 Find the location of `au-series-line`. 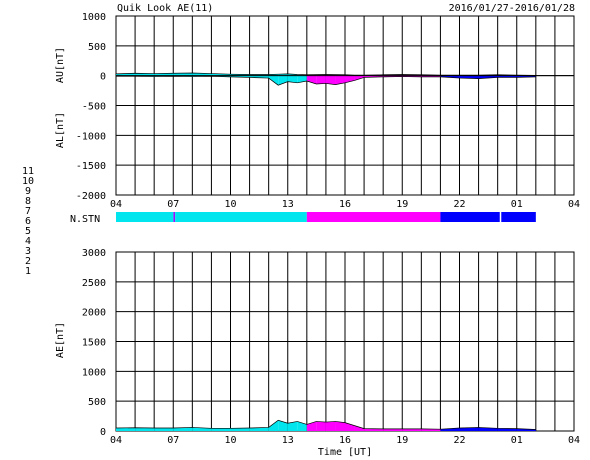

au-series-line is located at coordinates (325, 74).